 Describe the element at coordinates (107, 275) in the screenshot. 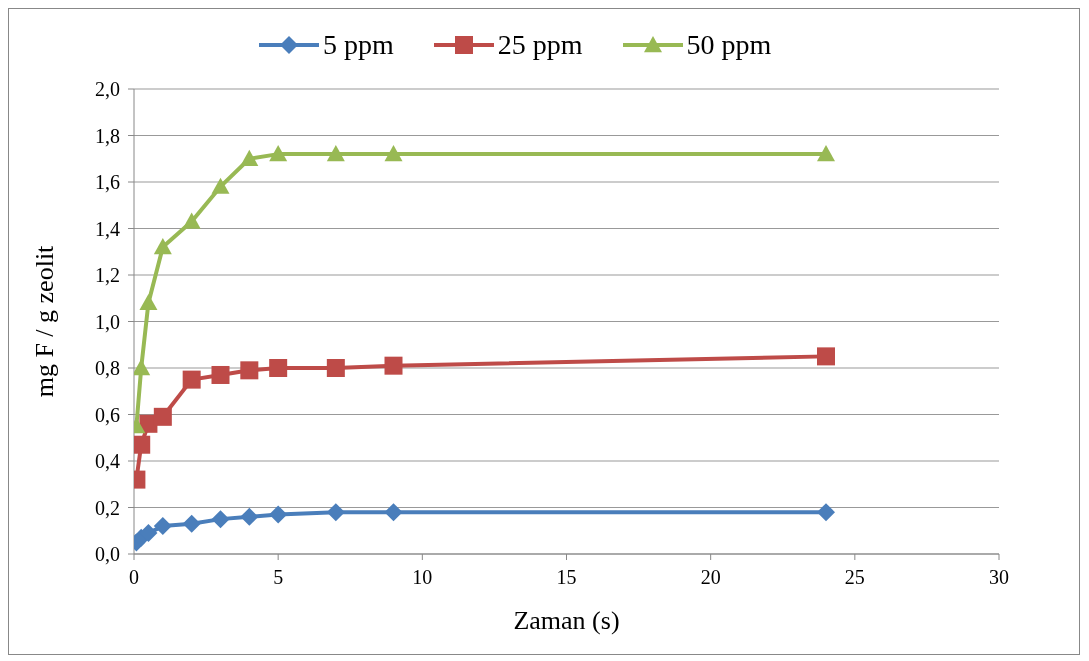

I see `y-tick-label: 1,2` at that location.